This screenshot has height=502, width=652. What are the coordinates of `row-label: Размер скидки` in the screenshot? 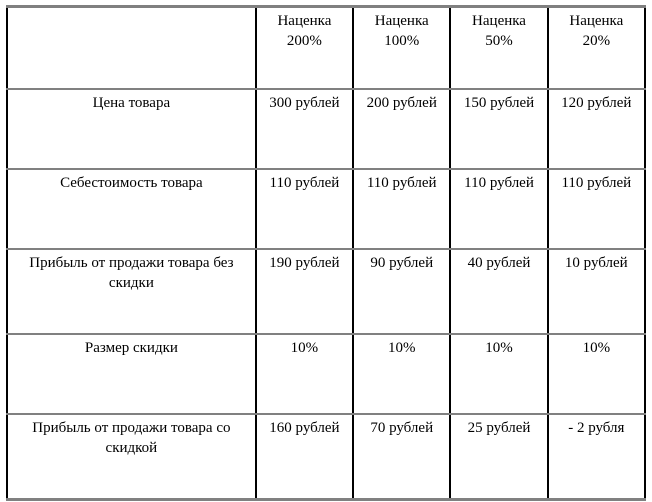 It's located at (131, 374).